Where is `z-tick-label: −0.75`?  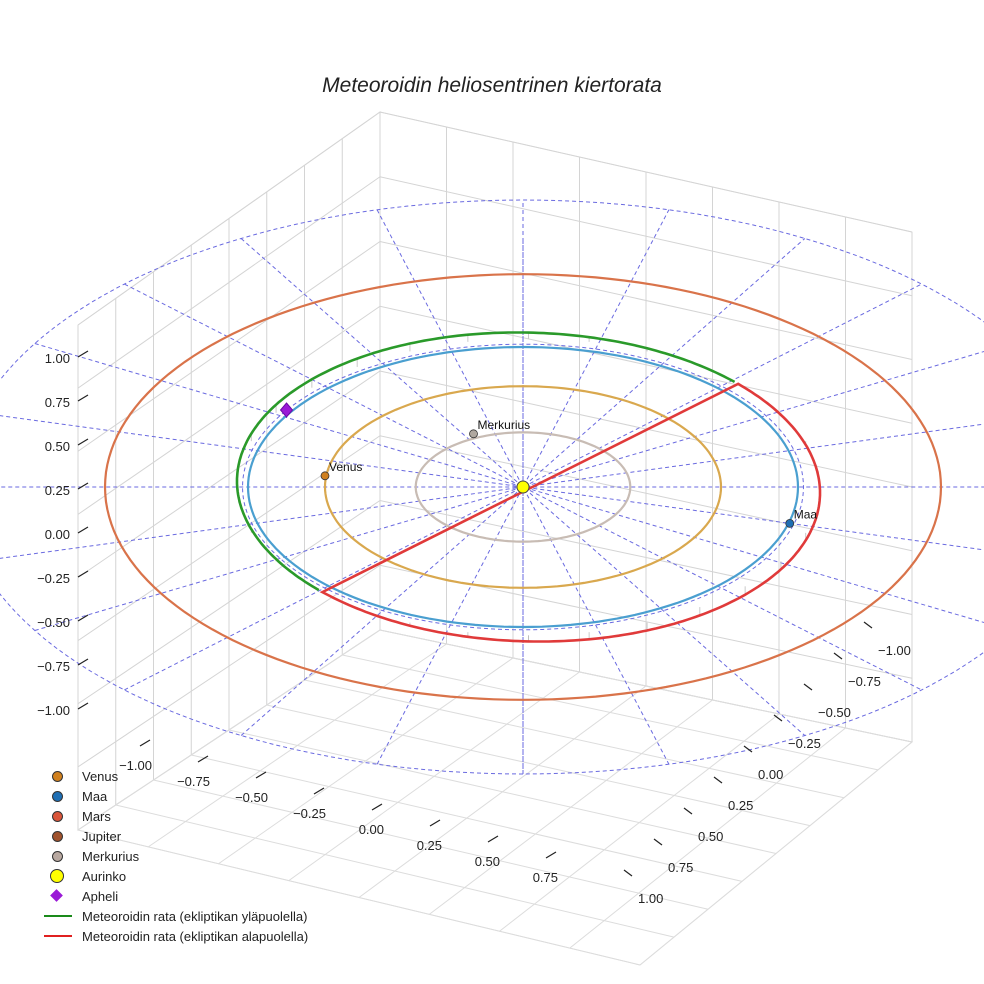
z-tick-label: −0.75 is located at coordinates (53, 666).